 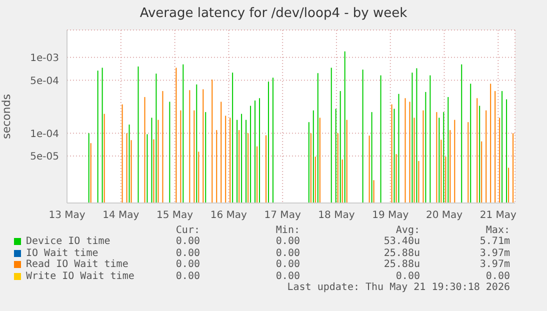 What do you see at coordinates (68, 241) in the screenshot?
I see `legend-label: Device IO time` at bounding box center [68, 241].